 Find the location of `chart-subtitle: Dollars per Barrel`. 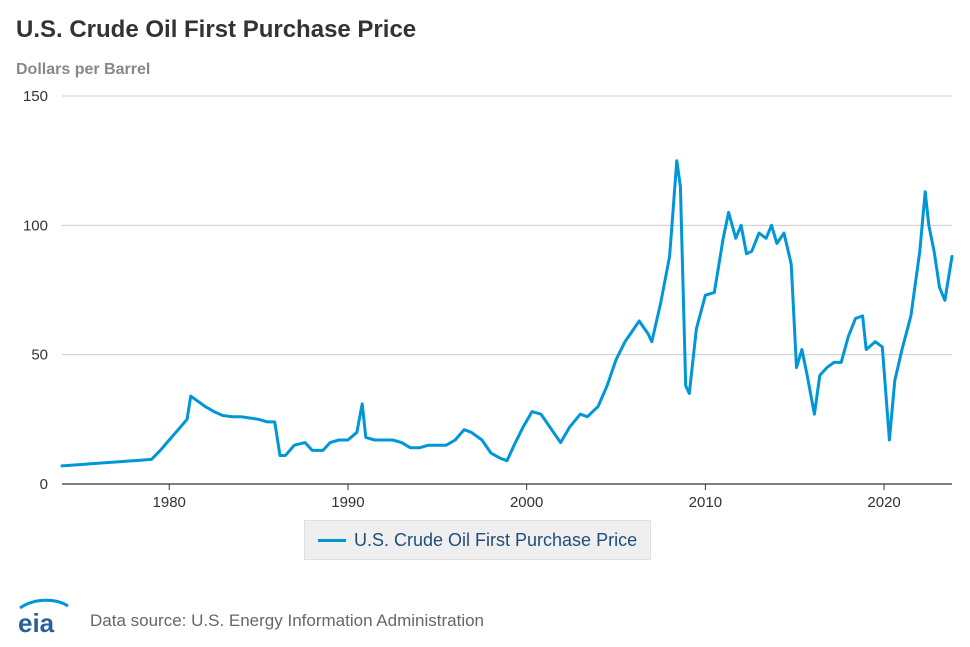

chart-subtitle: Dollars per Barrel is located at coordinates (83, 69).